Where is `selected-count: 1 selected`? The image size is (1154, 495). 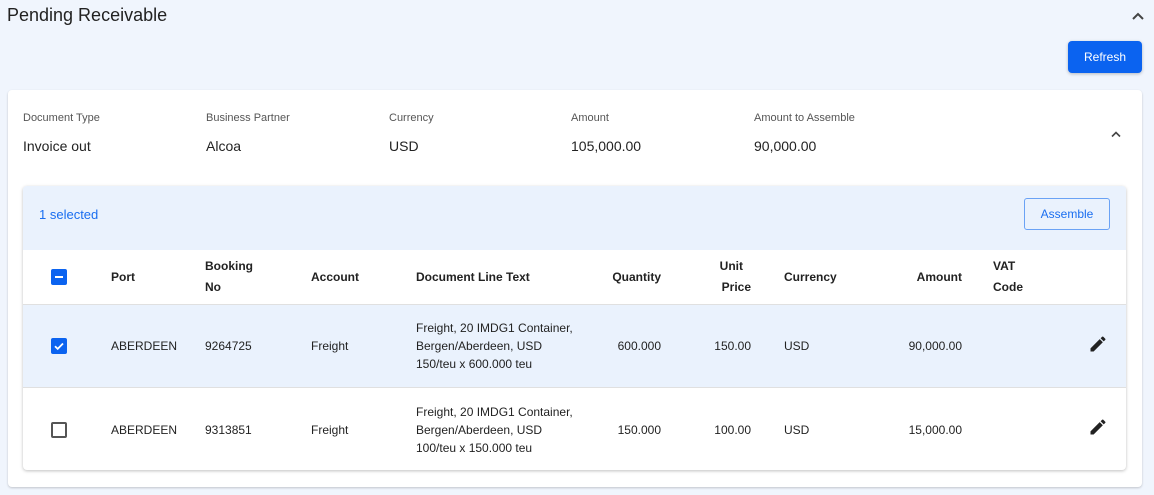 selected-count: 1 selected is located at coordinates (69, 214).